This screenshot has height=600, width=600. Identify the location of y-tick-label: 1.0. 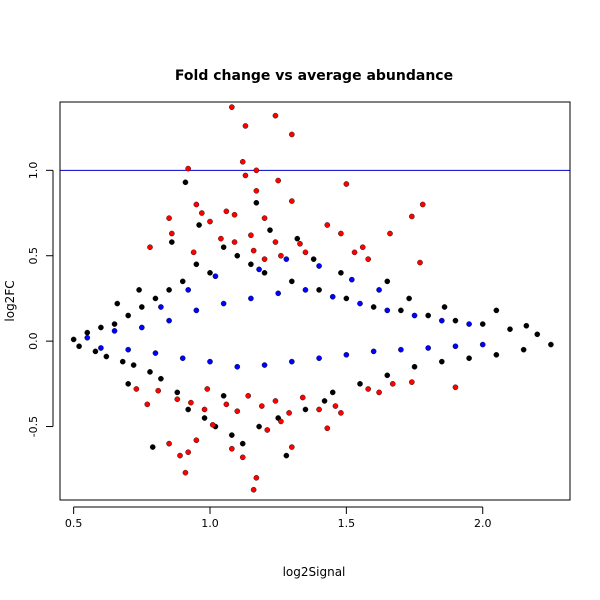
(33, 171).